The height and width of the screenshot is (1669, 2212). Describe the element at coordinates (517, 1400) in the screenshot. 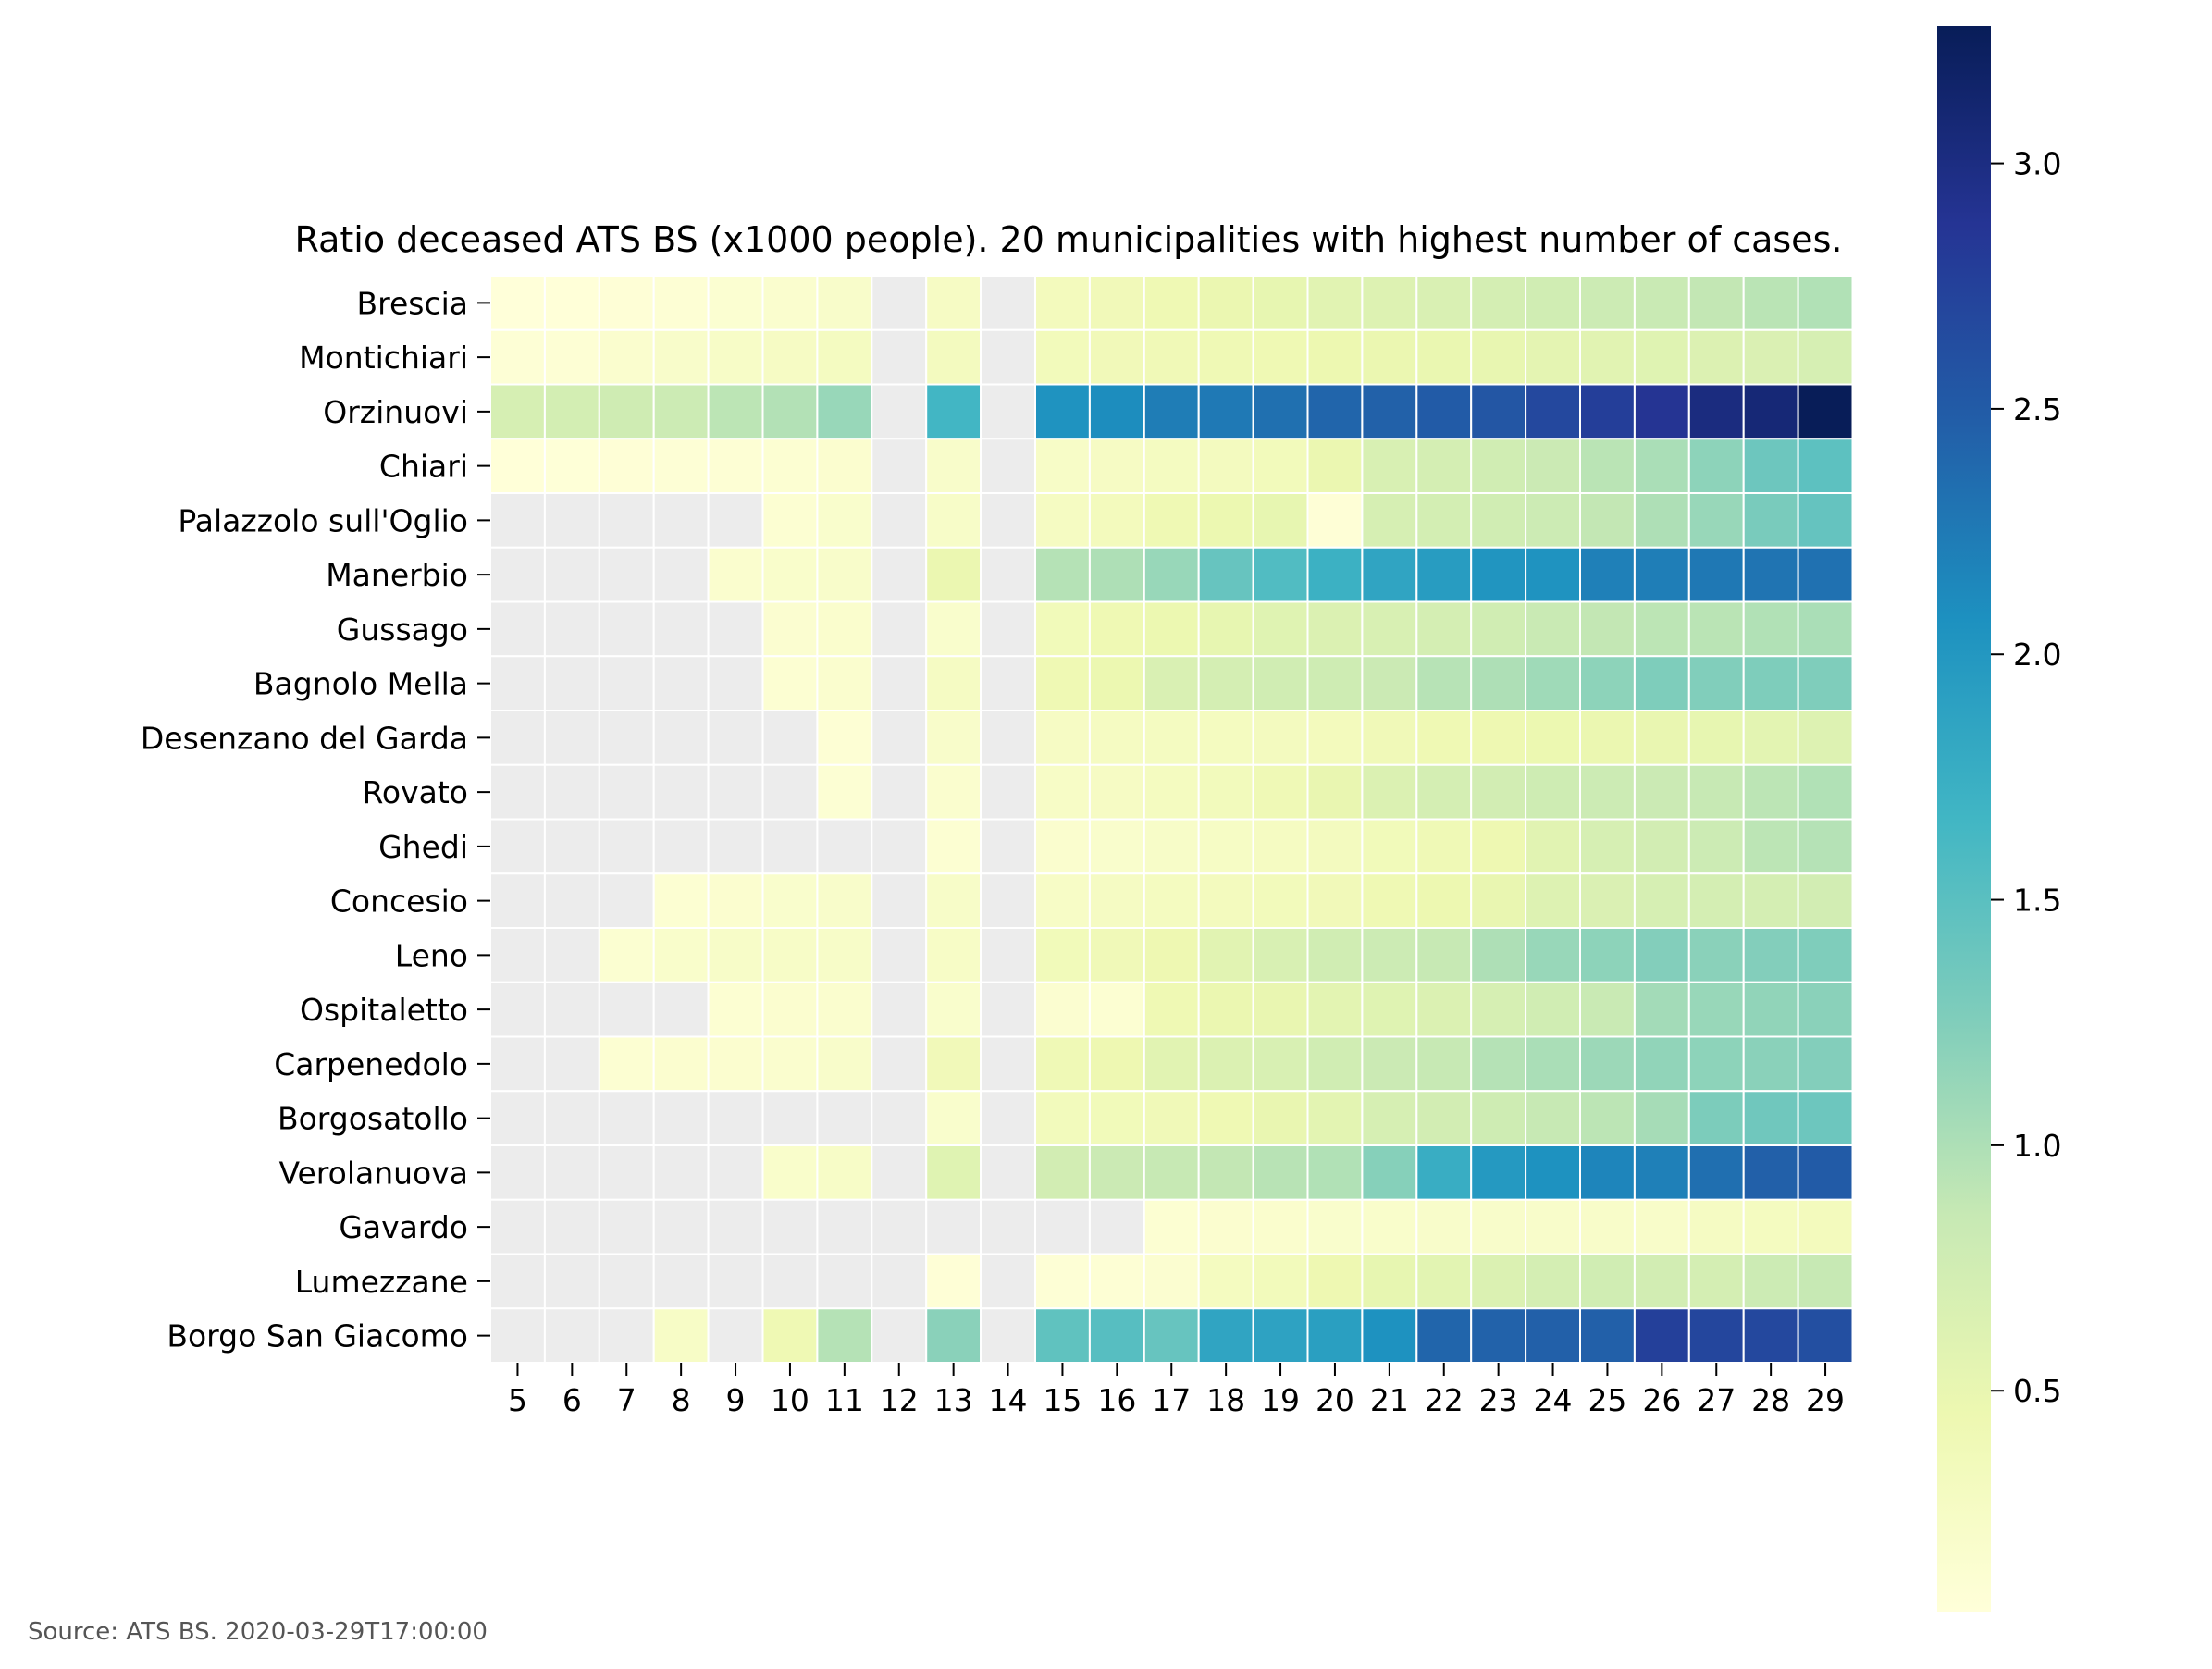

I see `x-tick-label: 5` at that location.